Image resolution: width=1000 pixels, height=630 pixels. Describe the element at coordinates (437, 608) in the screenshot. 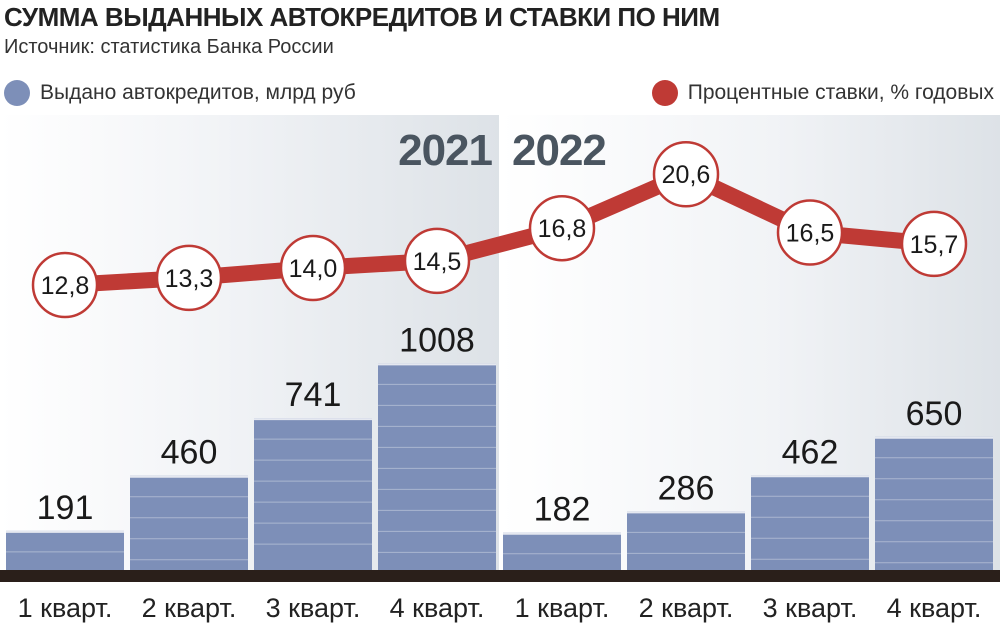

I see `category-label-4: 4 кварт.` at that location.